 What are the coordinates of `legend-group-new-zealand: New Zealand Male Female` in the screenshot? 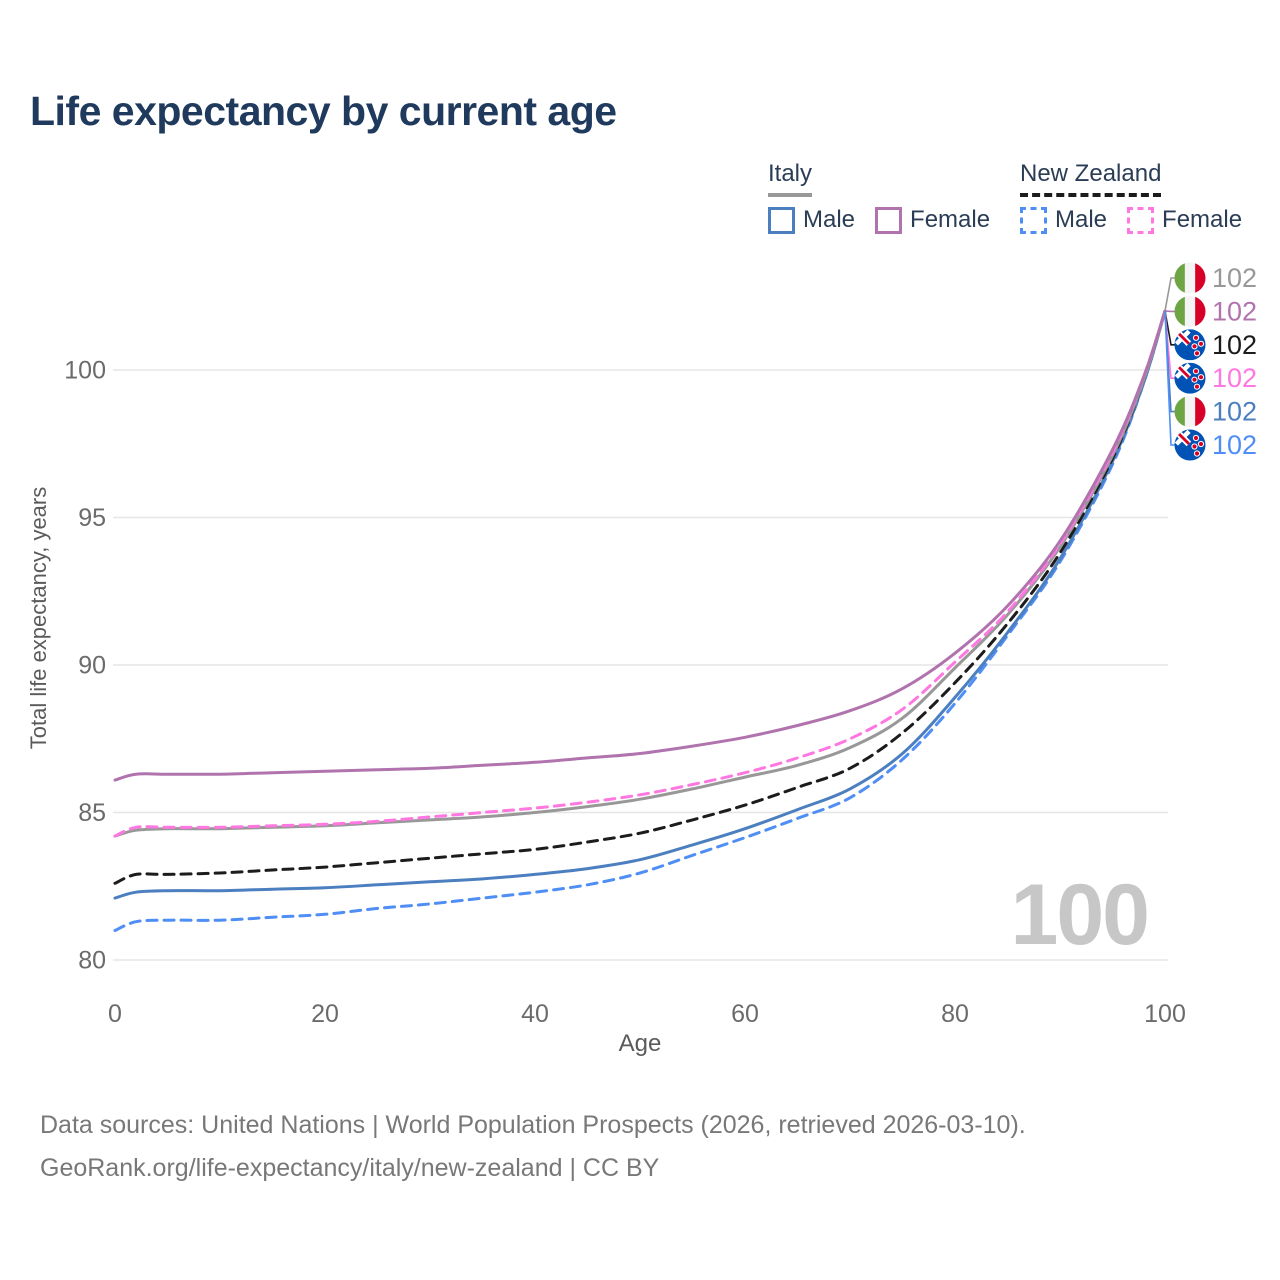 It's located at (1131, 197).